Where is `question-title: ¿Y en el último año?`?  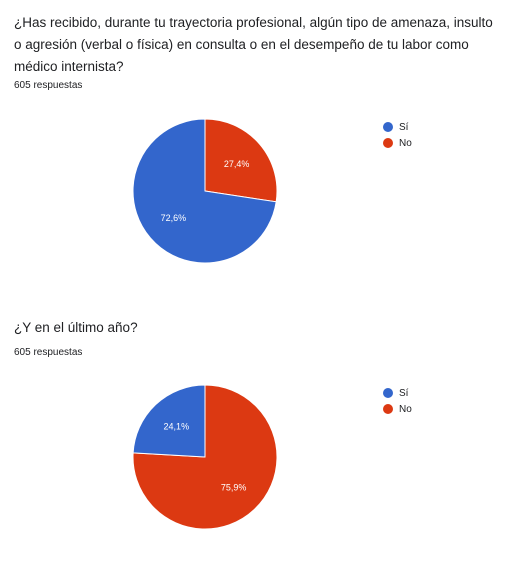 question-title: ¿Y en el último año? is located at coordinates (76, 327).